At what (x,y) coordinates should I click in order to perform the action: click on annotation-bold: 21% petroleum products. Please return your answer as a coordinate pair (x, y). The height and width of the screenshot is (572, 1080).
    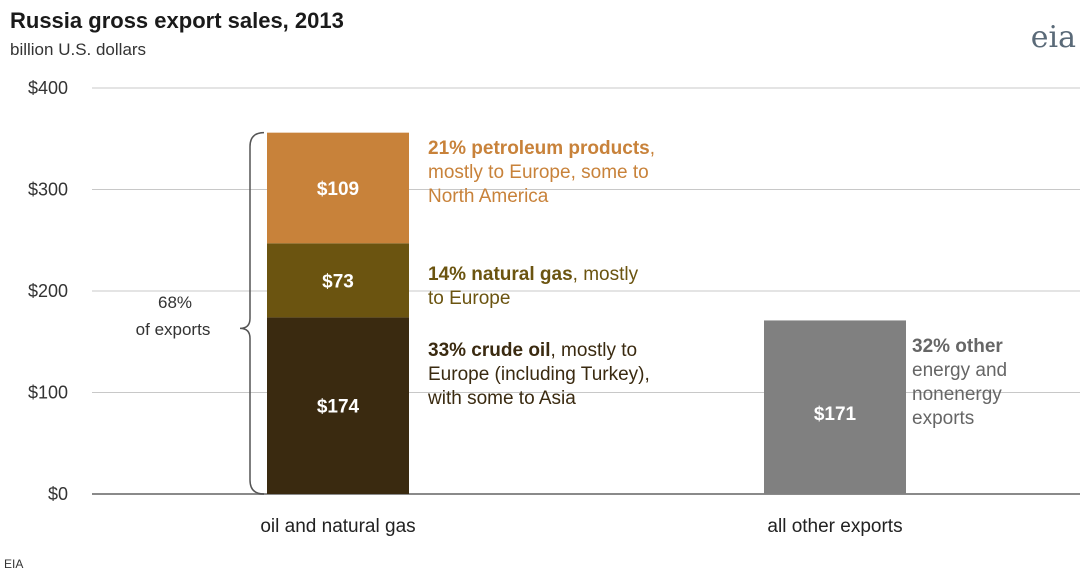
    Looking at the image, I should click on (539, 148).